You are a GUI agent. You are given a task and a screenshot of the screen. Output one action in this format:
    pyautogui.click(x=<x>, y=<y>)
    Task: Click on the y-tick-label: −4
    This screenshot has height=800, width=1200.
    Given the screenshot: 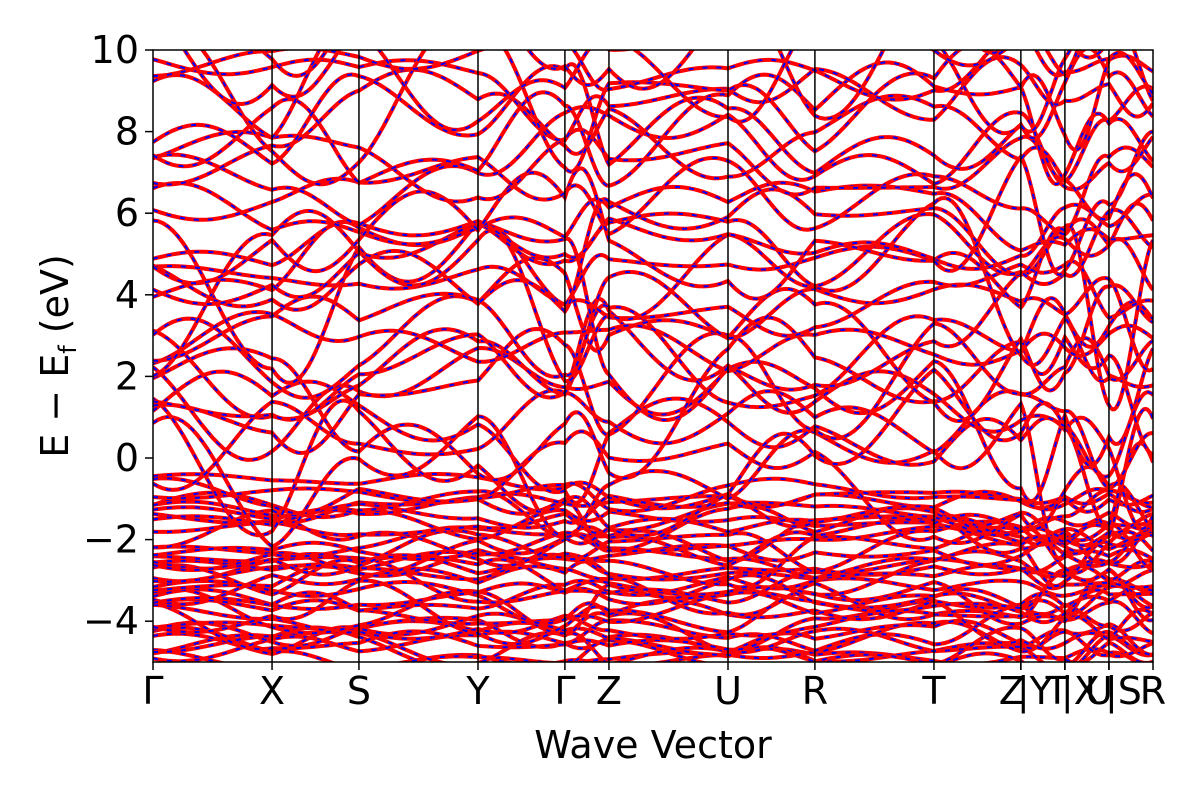 What is the action you would take?
    pyautogui.click(x=111, y=621)
    